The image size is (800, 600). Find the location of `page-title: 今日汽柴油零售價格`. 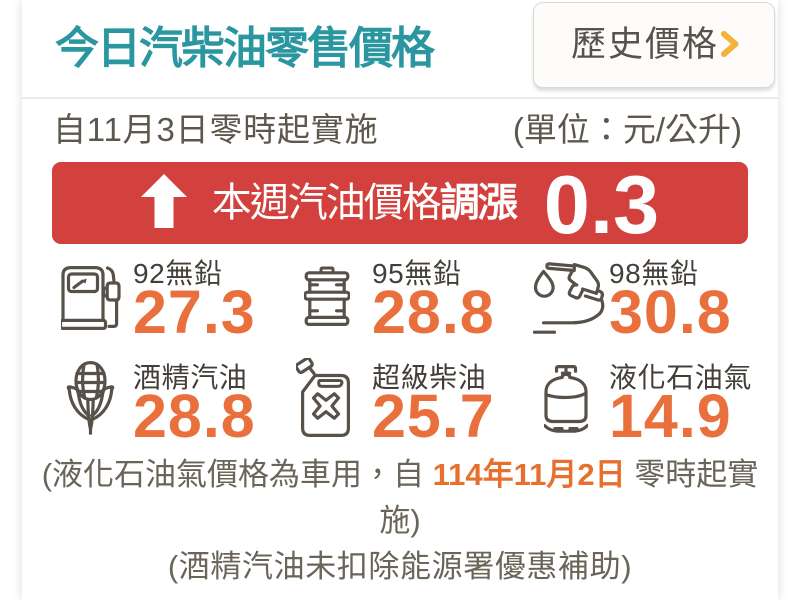

page-title: 今日汽柴油零售價格 is located at coordinates (245, 48).